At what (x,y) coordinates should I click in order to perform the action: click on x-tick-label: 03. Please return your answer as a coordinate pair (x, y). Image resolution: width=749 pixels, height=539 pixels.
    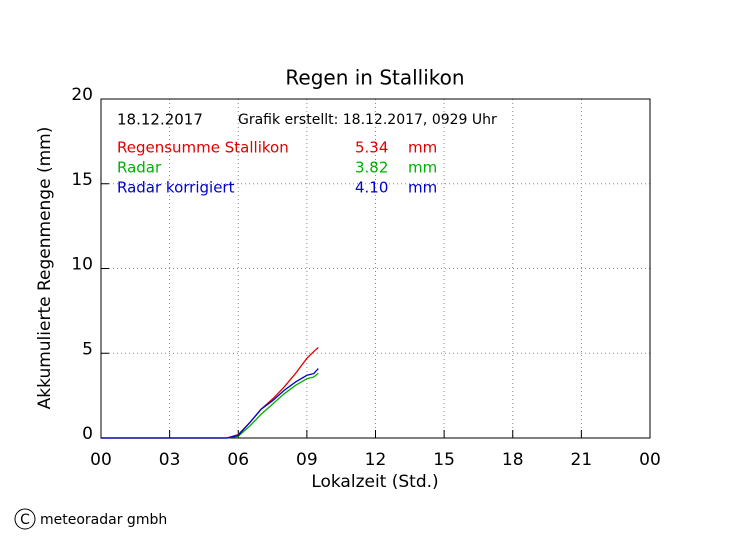
    Looking at the image, I should click on (170, 460).